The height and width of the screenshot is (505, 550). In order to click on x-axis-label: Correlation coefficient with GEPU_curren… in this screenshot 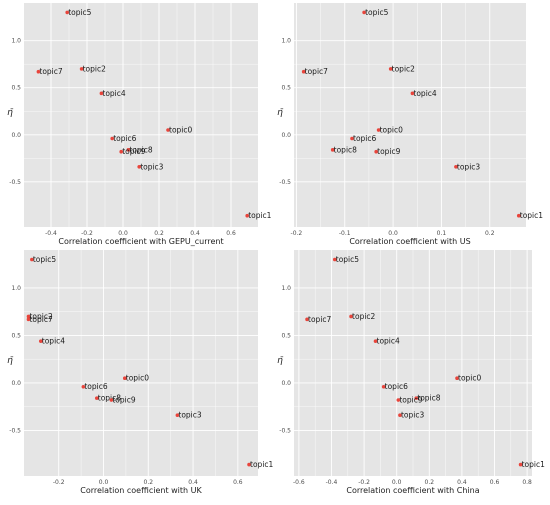, I will do `click(140, 241)`.